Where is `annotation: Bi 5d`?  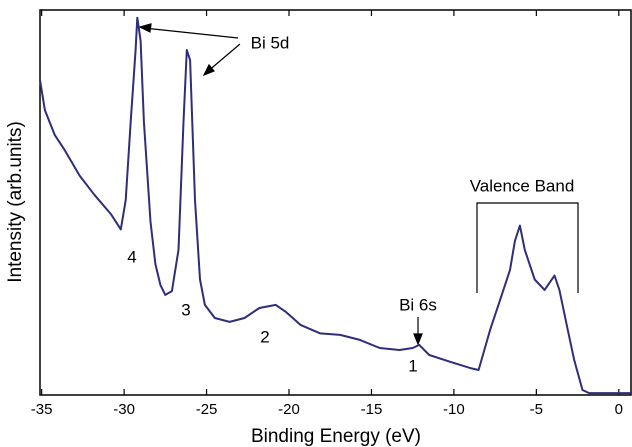
annotation: Bi 5d is located at coordinates (270, 42).